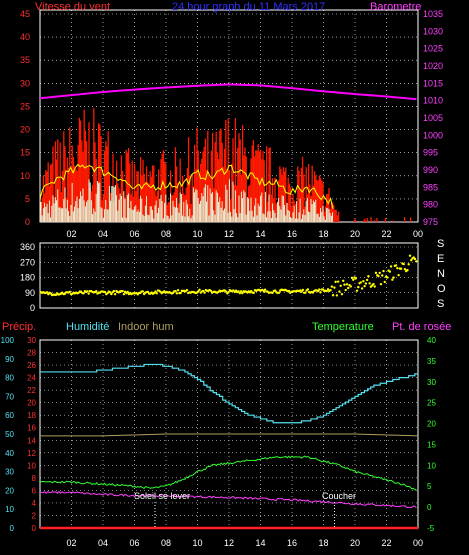 The height and width of the screenshot is (555, 469). I want to click on baro-y-tick: 980, so click(430, 205).